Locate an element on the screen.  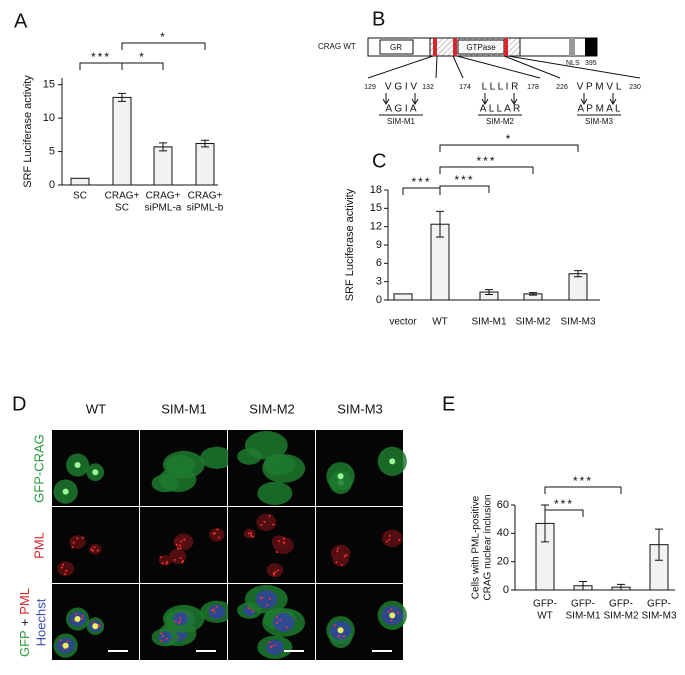
row-label: PML is located at coordinates (38, 545).